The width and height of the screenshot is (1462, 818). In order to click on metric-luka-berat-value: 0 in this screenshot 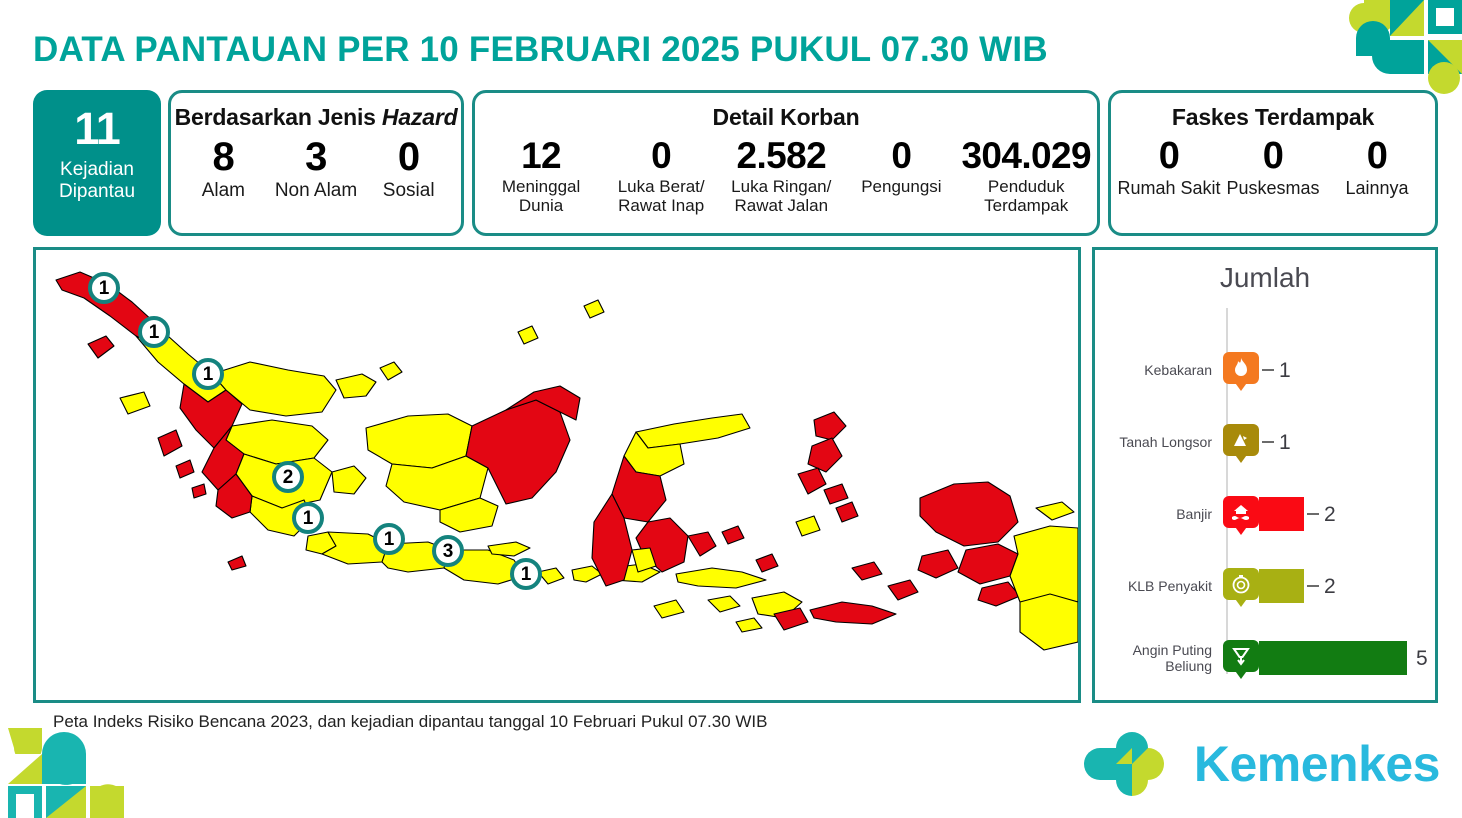, I will do `click(661, 155)`.